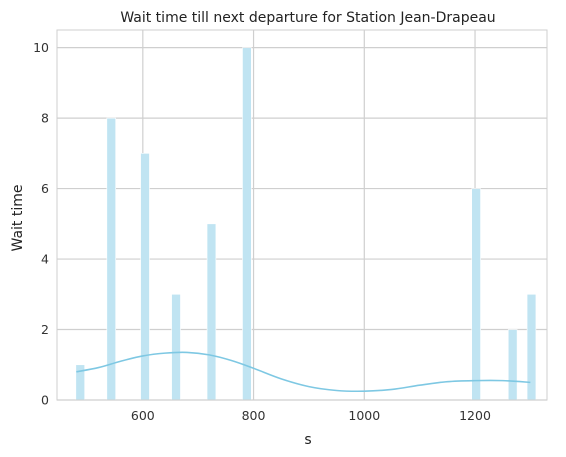 This screenshot has width=566, height=457. Describe the element at coordinates (475, 415) in the screenshot. I see `x-tick-label: 1200` at that location.